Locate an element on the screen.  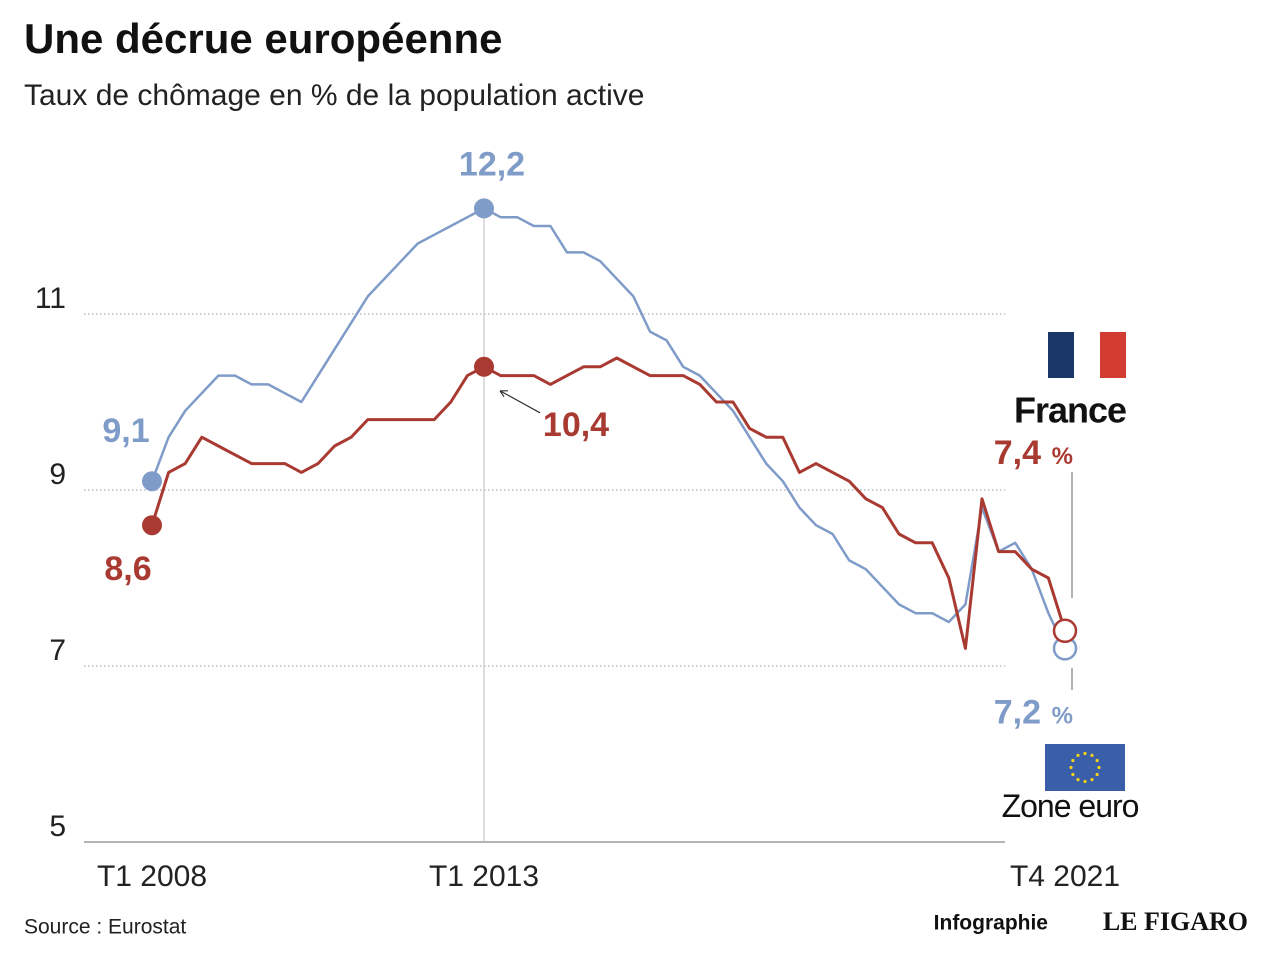
legend-label: Zone euro is located at coordinates (1070, 806).